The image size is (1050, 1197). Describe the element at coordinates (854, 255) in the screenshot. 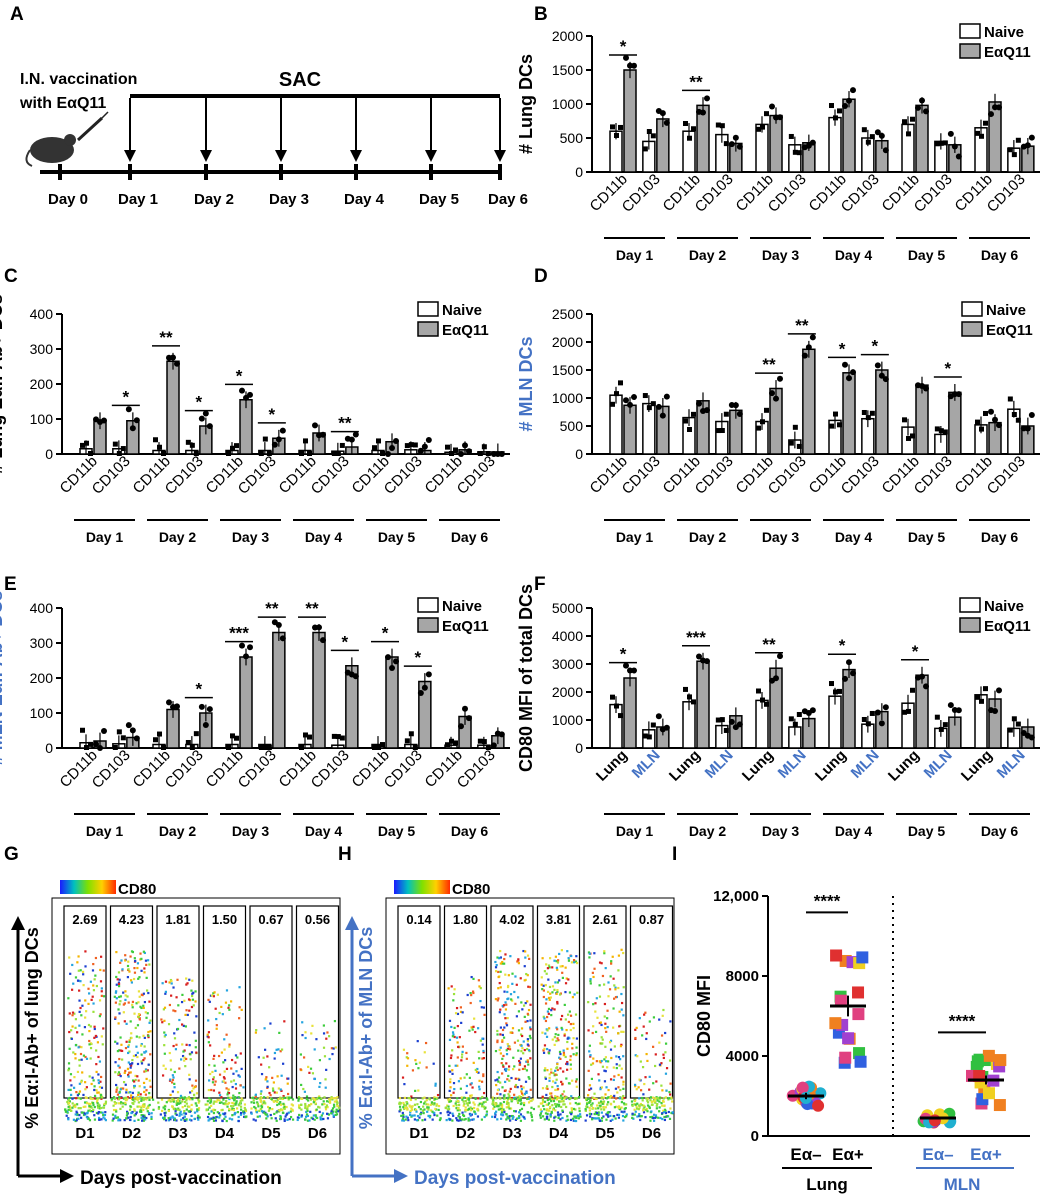

I see `group-label: Day 4` at that location.